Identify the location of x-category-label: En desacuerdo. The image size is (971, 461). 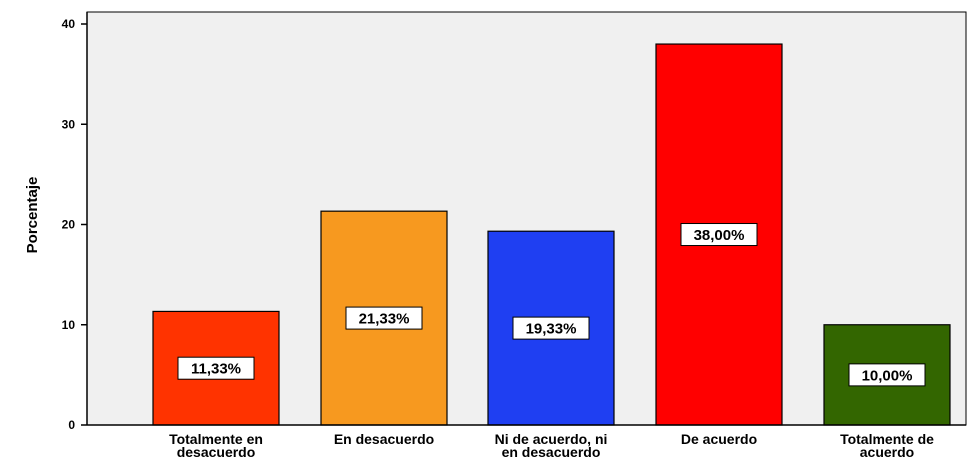
(384, 439).